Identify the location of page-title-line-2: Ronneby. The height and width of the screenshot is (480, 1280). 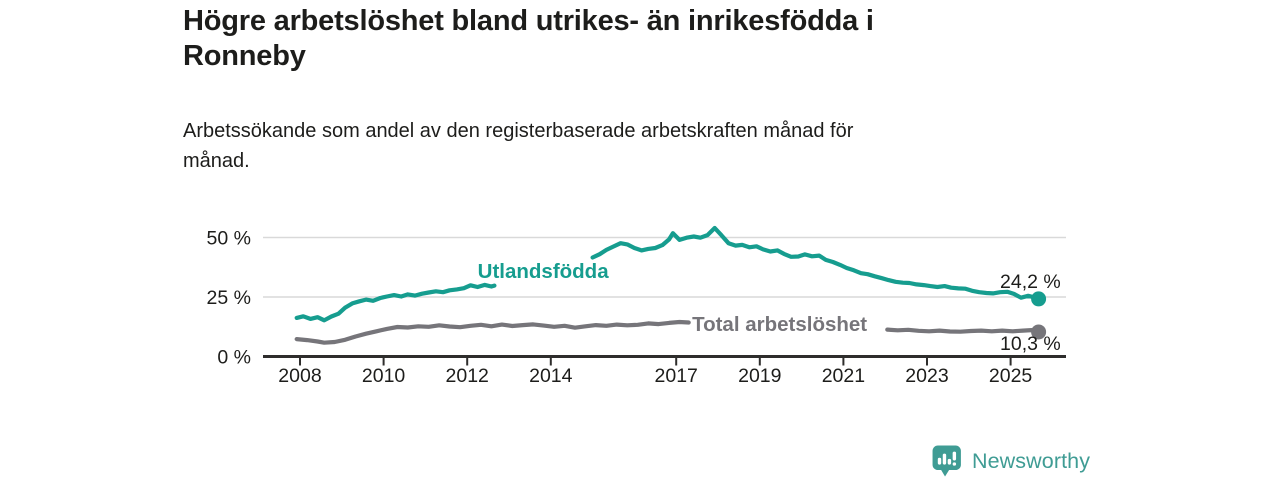
(244, 56).